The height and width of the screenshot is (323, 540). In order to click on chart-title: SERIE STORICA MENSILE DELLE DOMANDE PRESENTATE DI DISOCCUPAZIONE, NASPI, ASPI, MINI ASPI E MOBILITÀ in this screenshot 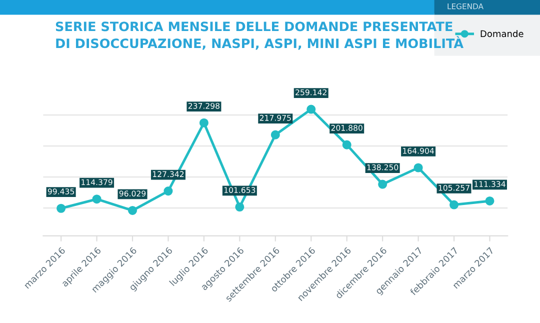, I will do `click(260, 36)`.